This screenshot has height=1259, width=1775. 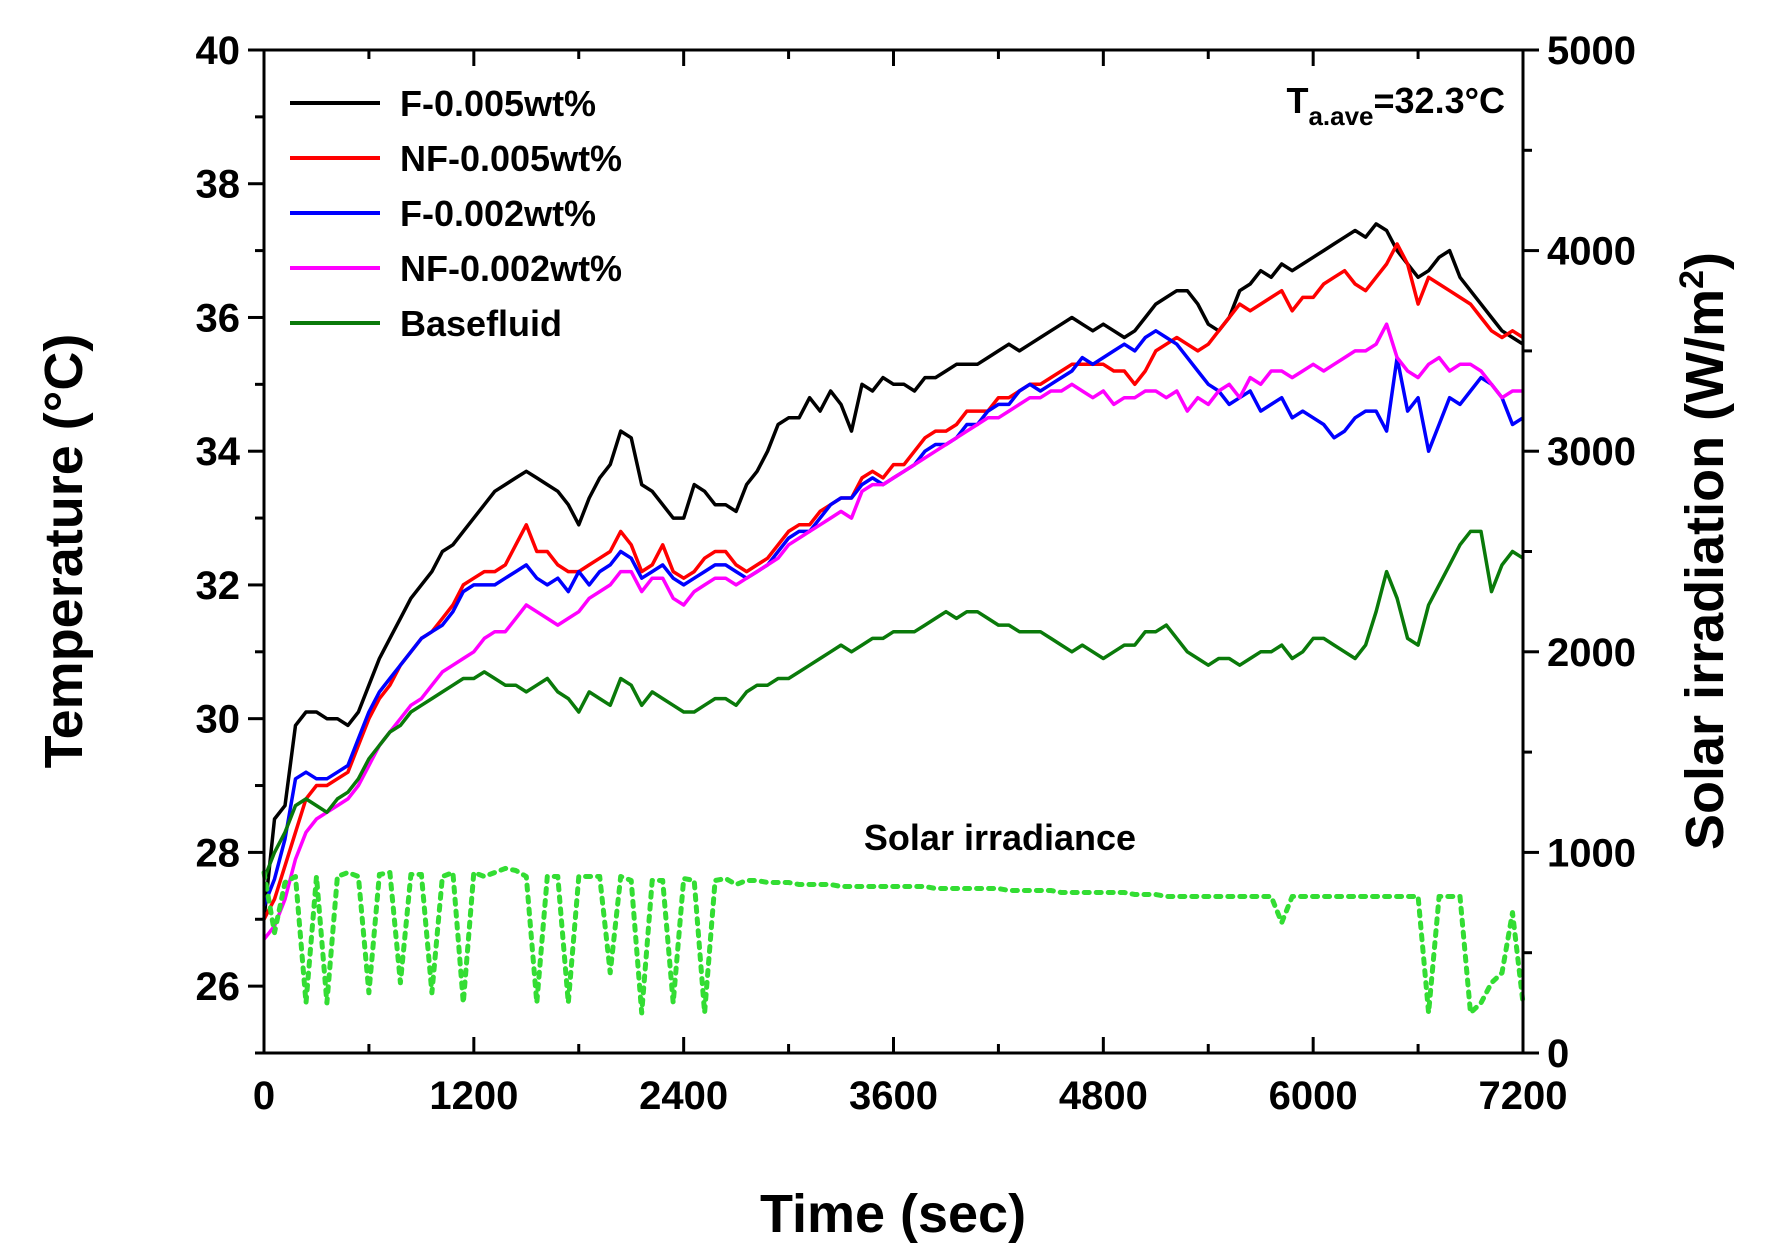 I want to click on y2-axis-title-sup: 2, so click(x=1692, y=279).